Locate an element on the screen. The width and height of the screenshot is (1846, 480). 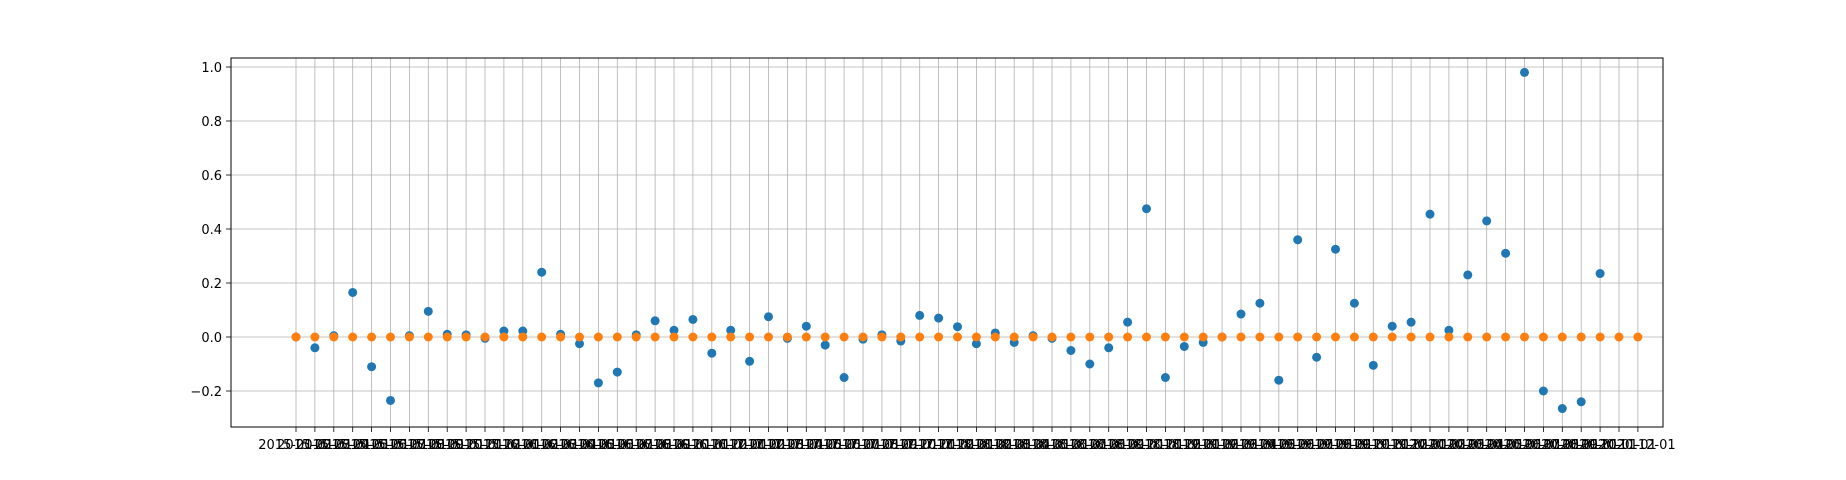
x-tick-label: 2018-08-01 is located at coordinates (1109, 445).